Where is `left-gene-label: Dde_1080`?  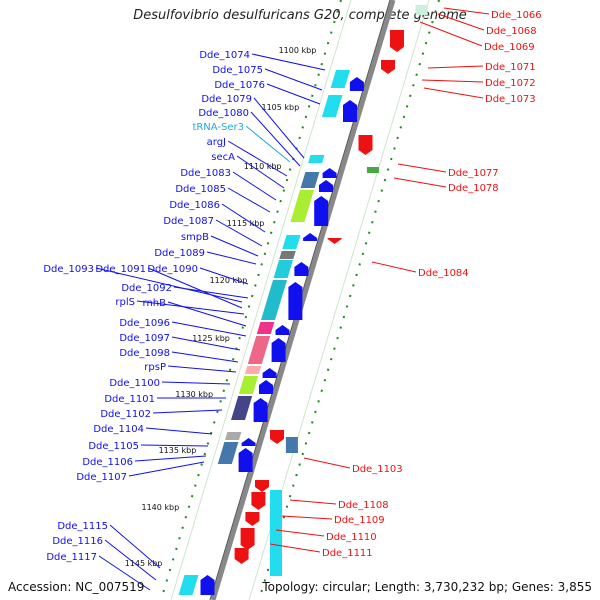
left-gene-label: Dde_1080 is located at coordinates (223, 113).